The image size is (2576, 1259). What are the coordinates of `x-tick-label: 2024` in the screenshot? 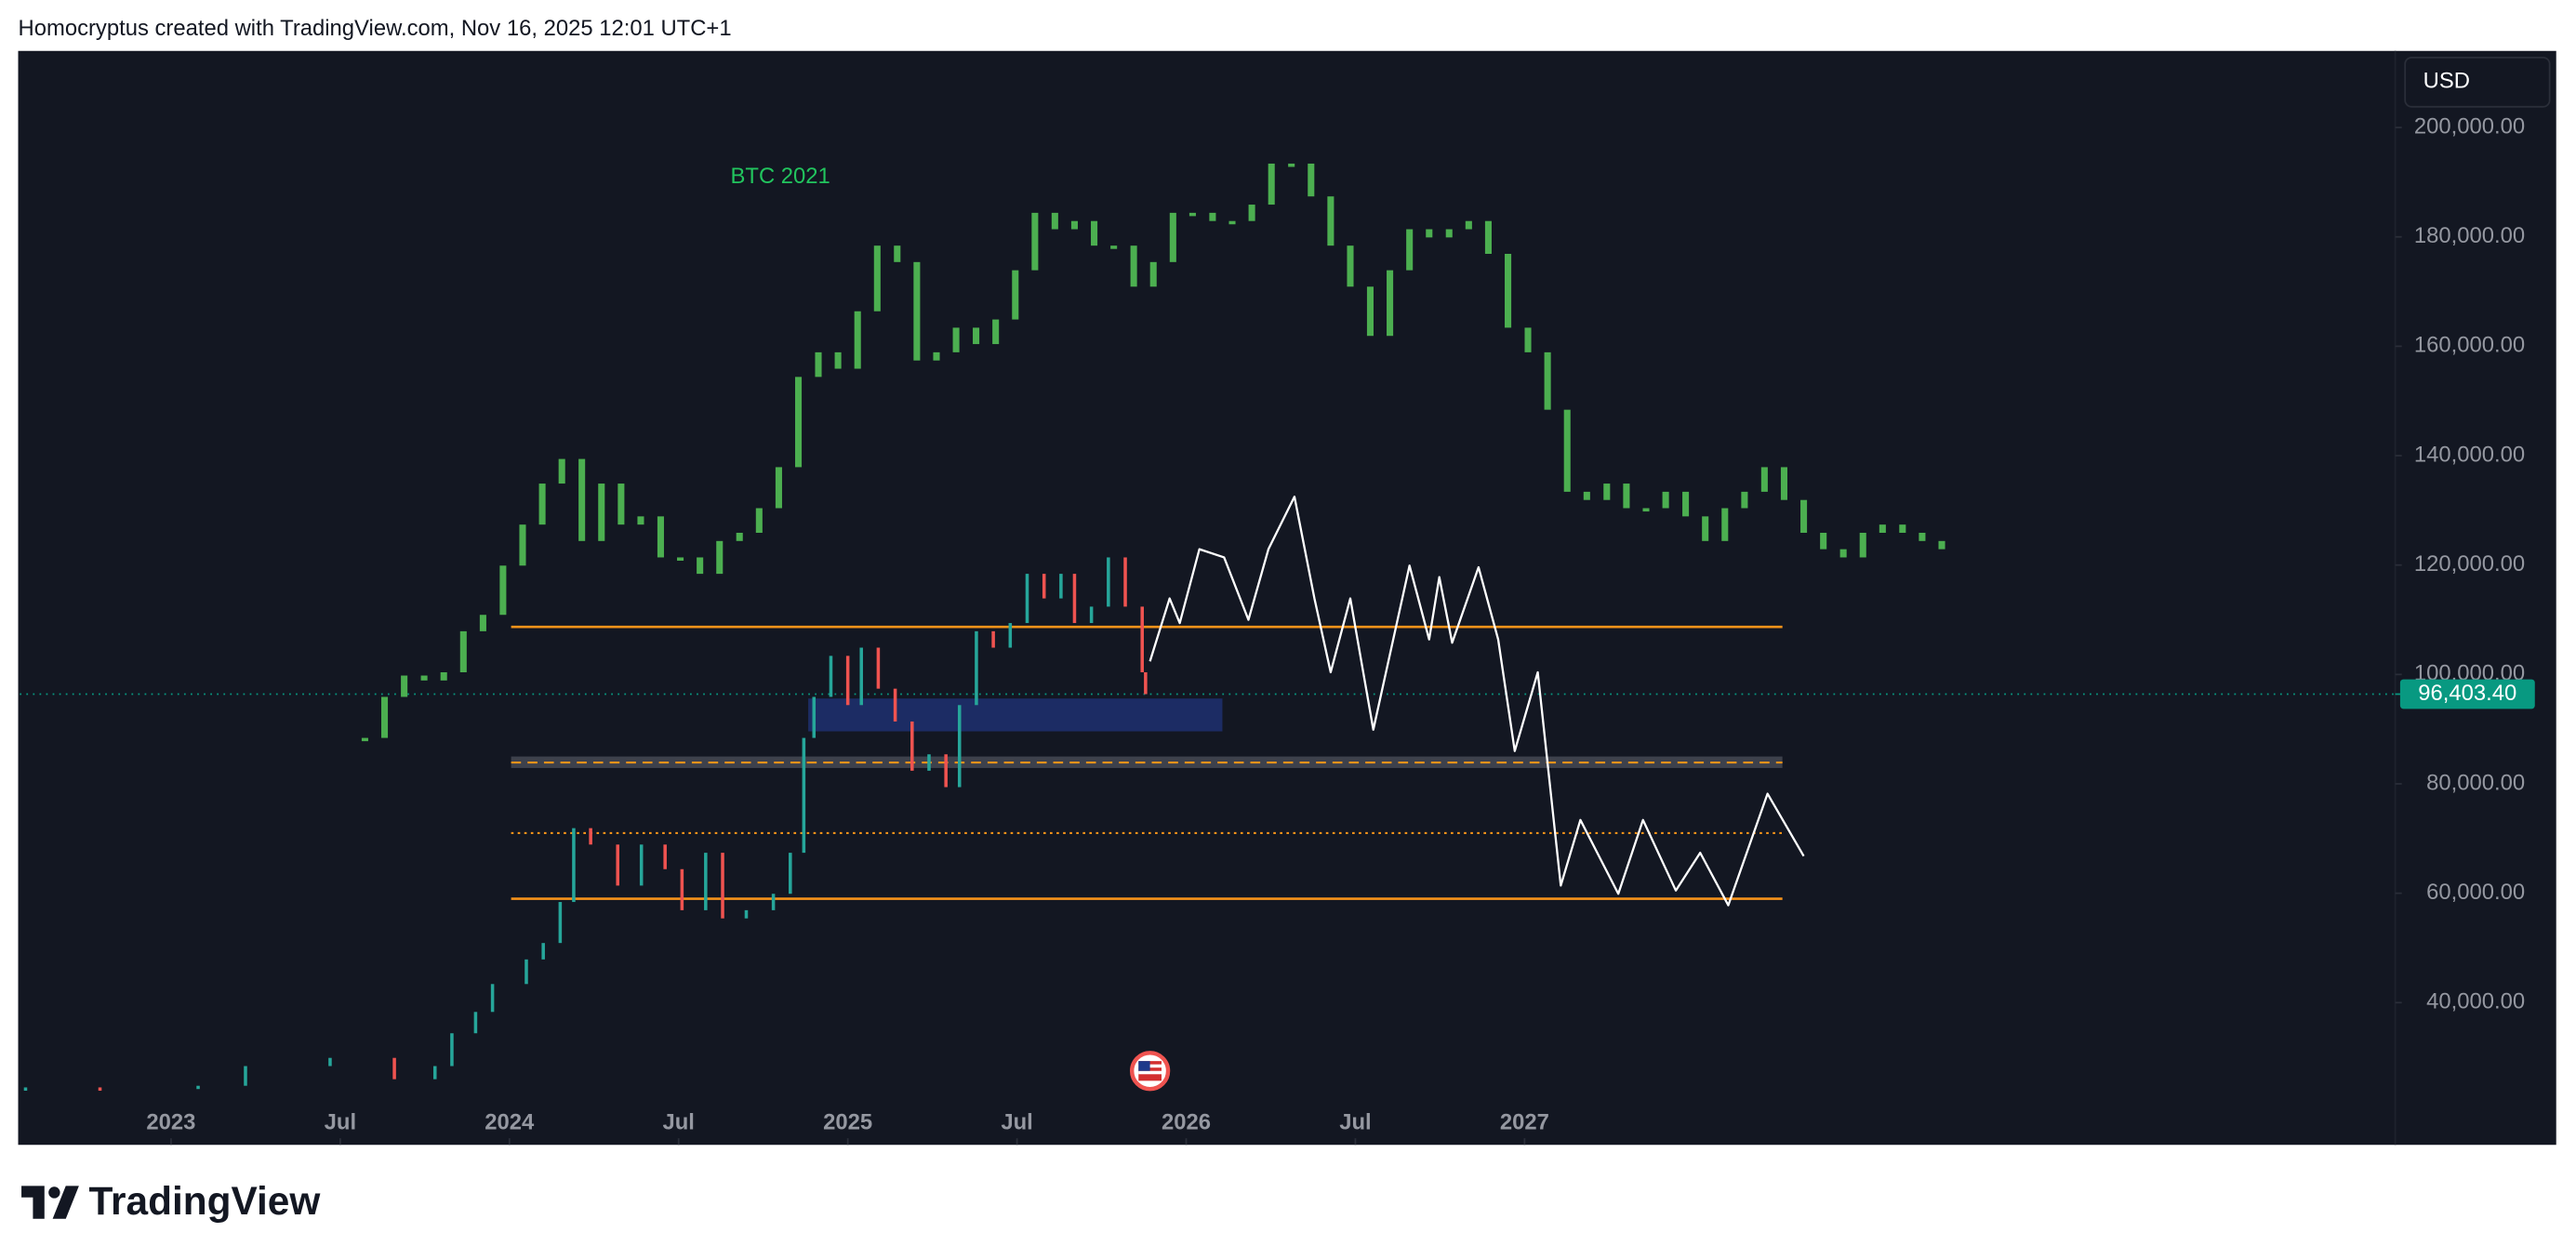 It's located at (510, 1122).